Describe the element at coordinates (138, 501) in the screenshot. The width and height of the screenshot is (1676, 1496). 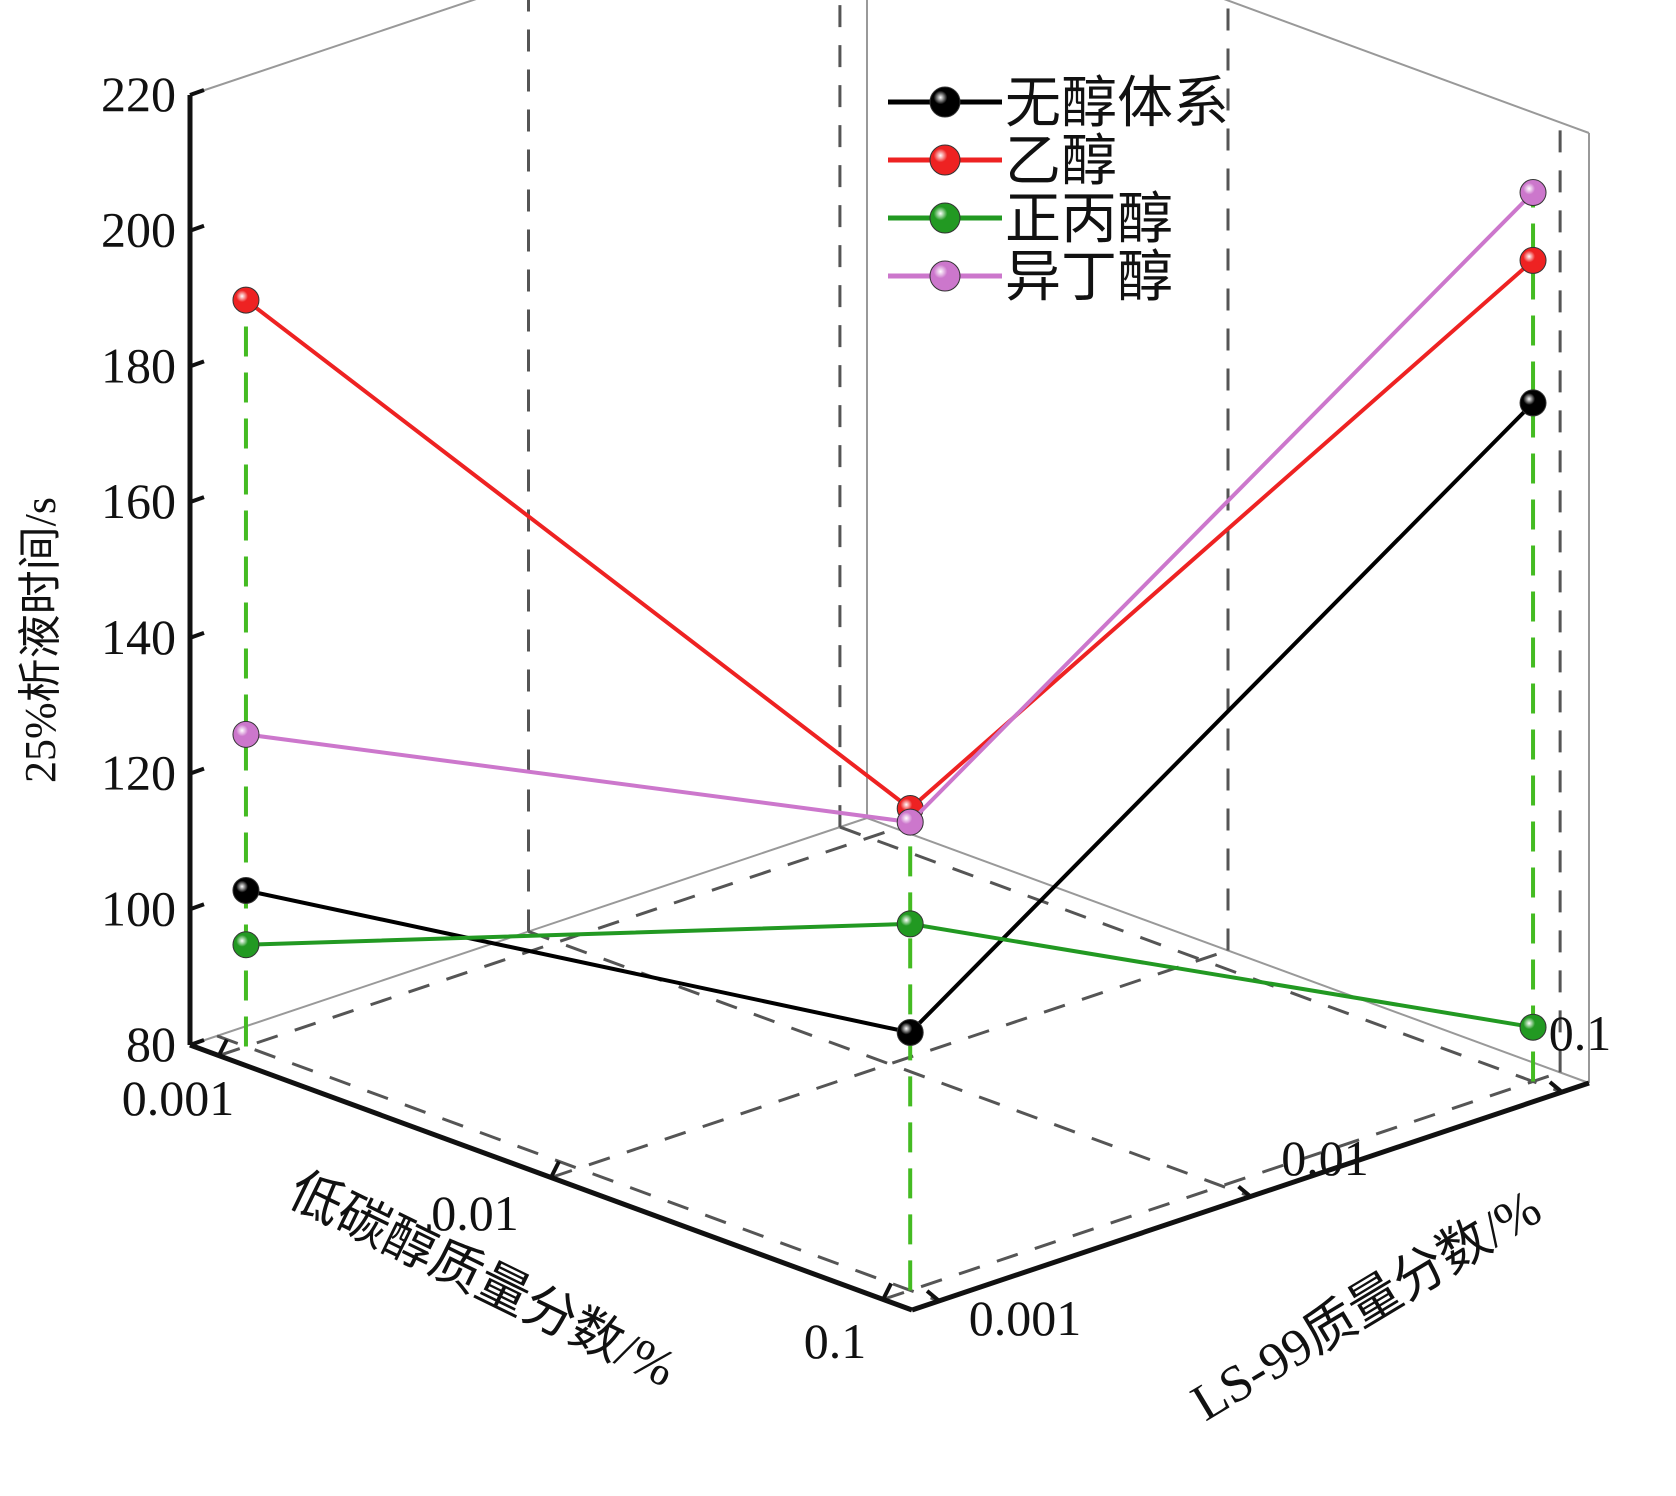
I see `z-tick-label: 160` at that location.